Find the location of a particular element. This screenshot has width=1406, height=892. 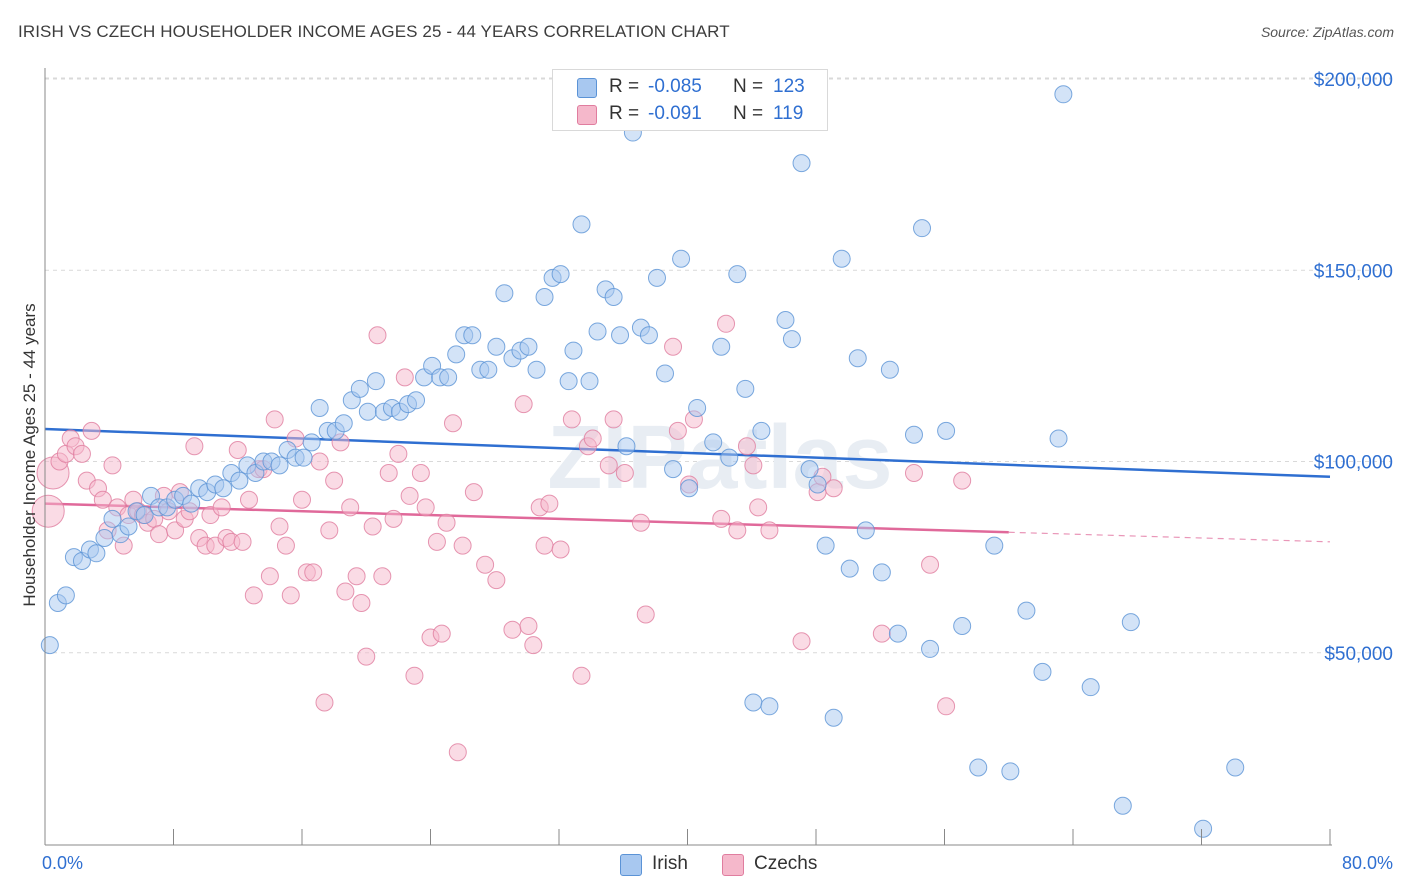

irish-trend-line is located at coordinates (687, 453).